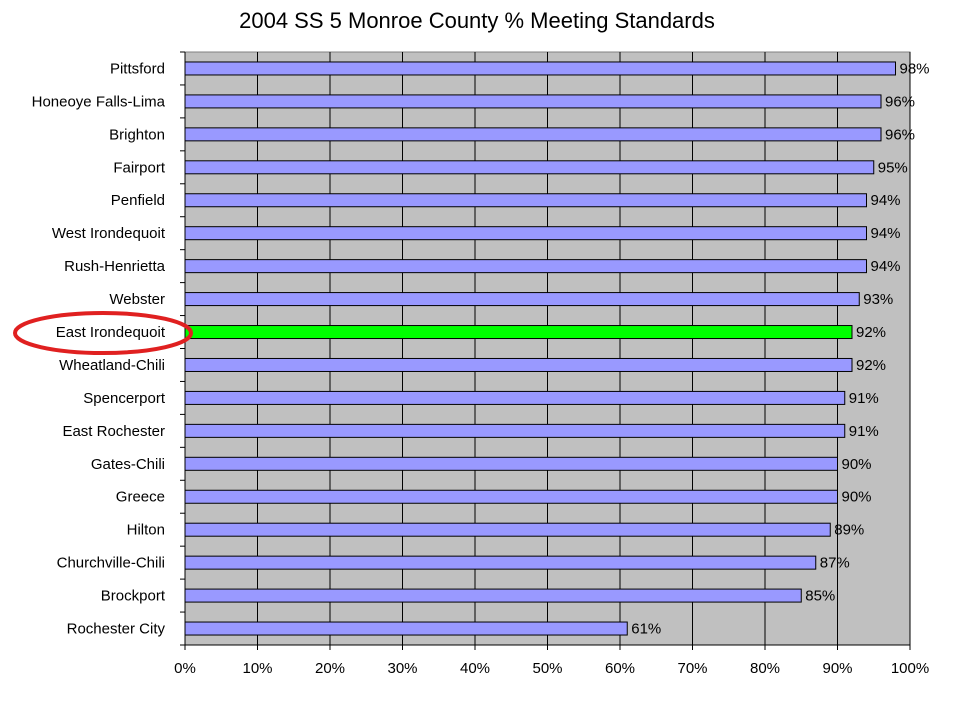  What do you see at coordinates (849, 530) in the screenshot?
I see `value-label: 89%` at bounding box center [849, 530].